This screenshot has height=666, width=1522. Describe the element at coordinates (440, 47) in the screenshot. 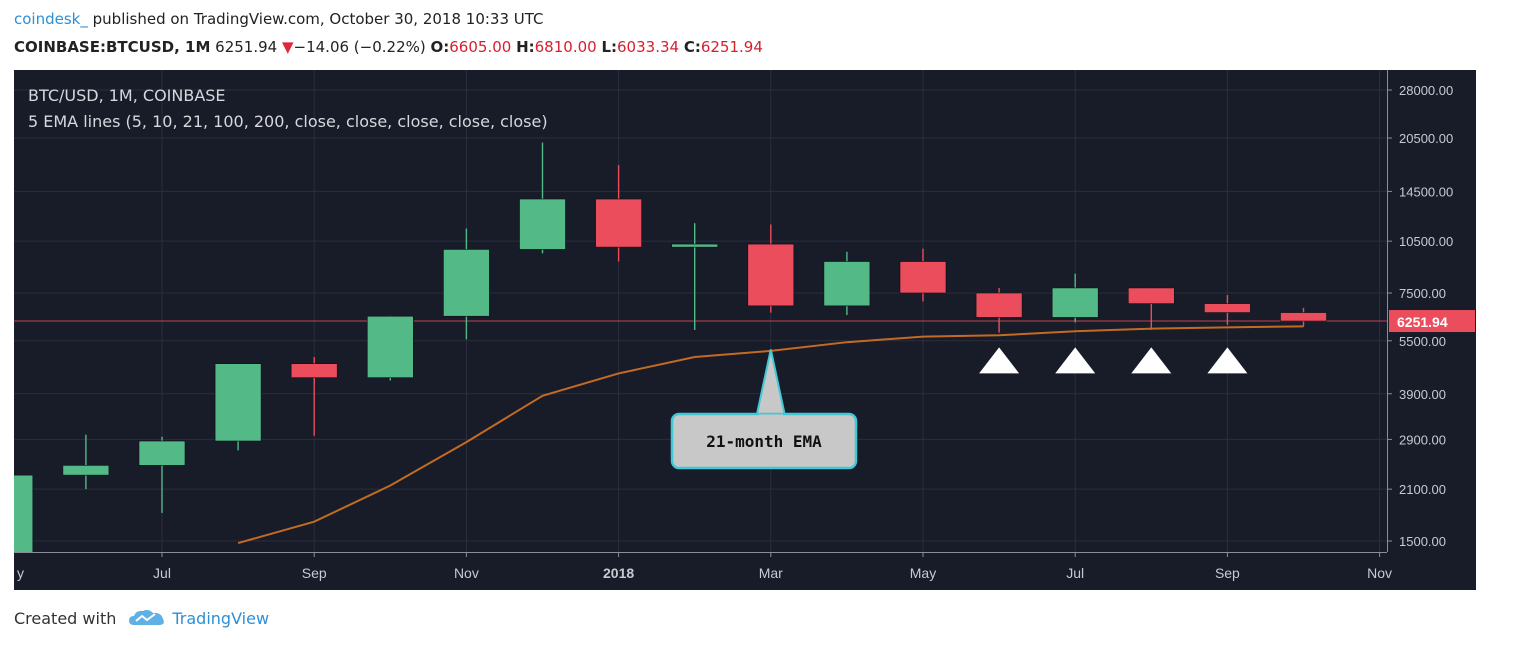

I see `open-label: O:` at that location.